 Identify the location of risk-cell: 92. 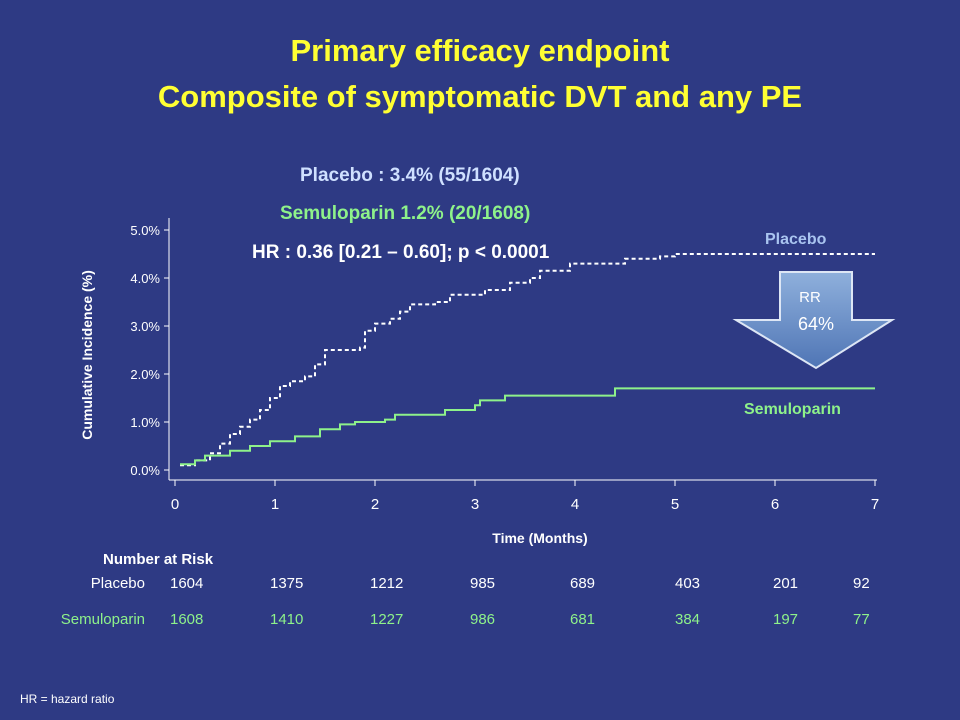
(861, 583).